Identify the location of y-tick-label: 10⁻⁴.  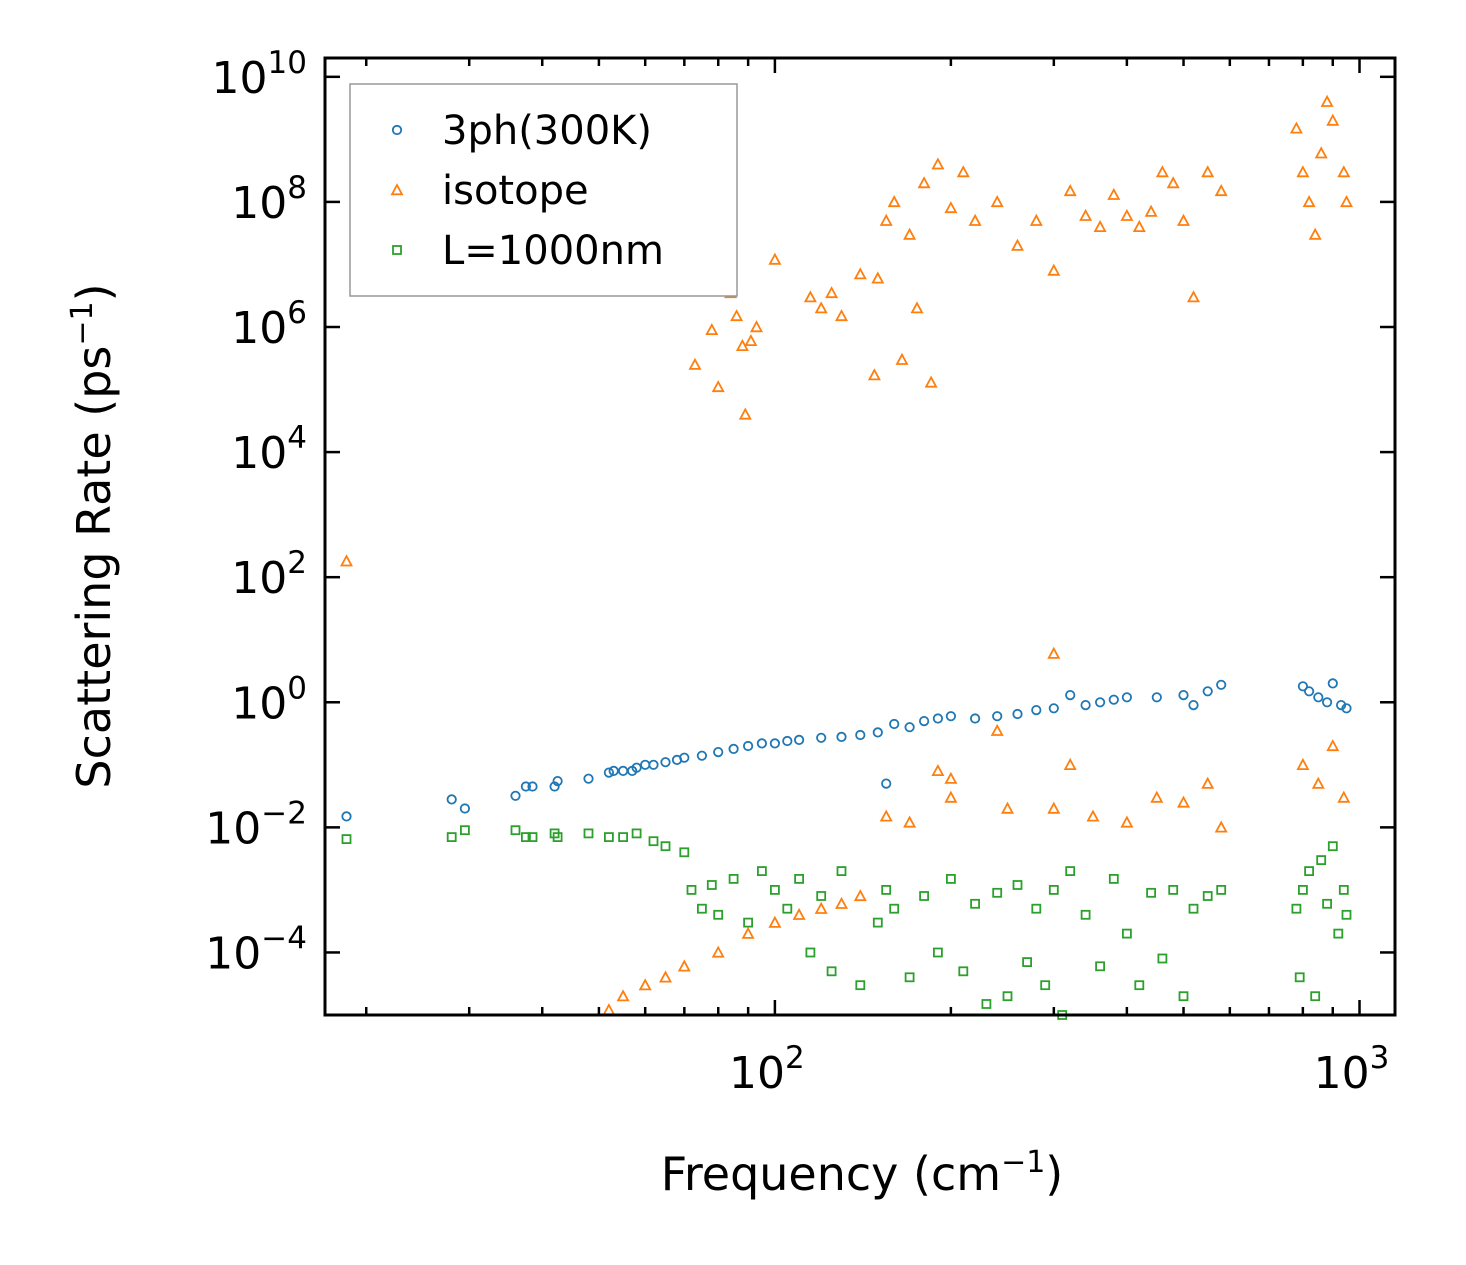
(256, 949).